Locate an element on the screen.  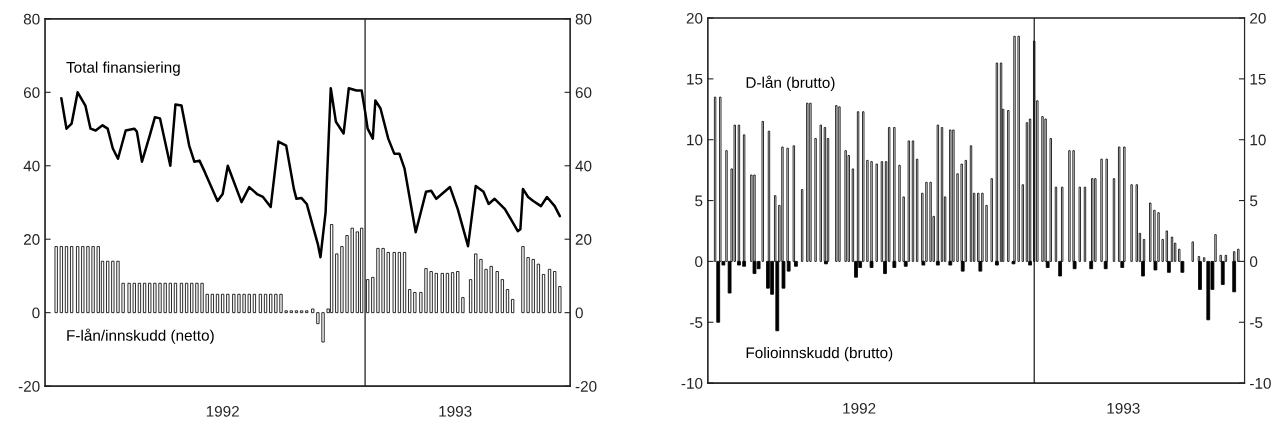
y2-tick-label: 80 is located at coordinates (583, 19).